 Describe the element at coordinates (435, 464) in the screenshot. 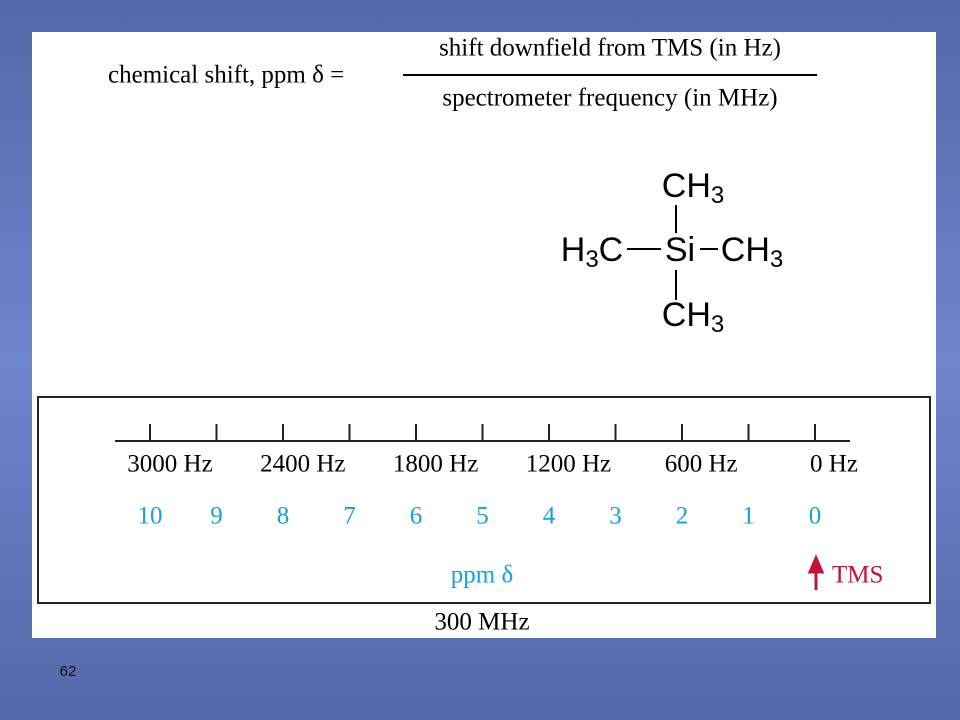

I see `hz-label: 1800 Hz` at that location.